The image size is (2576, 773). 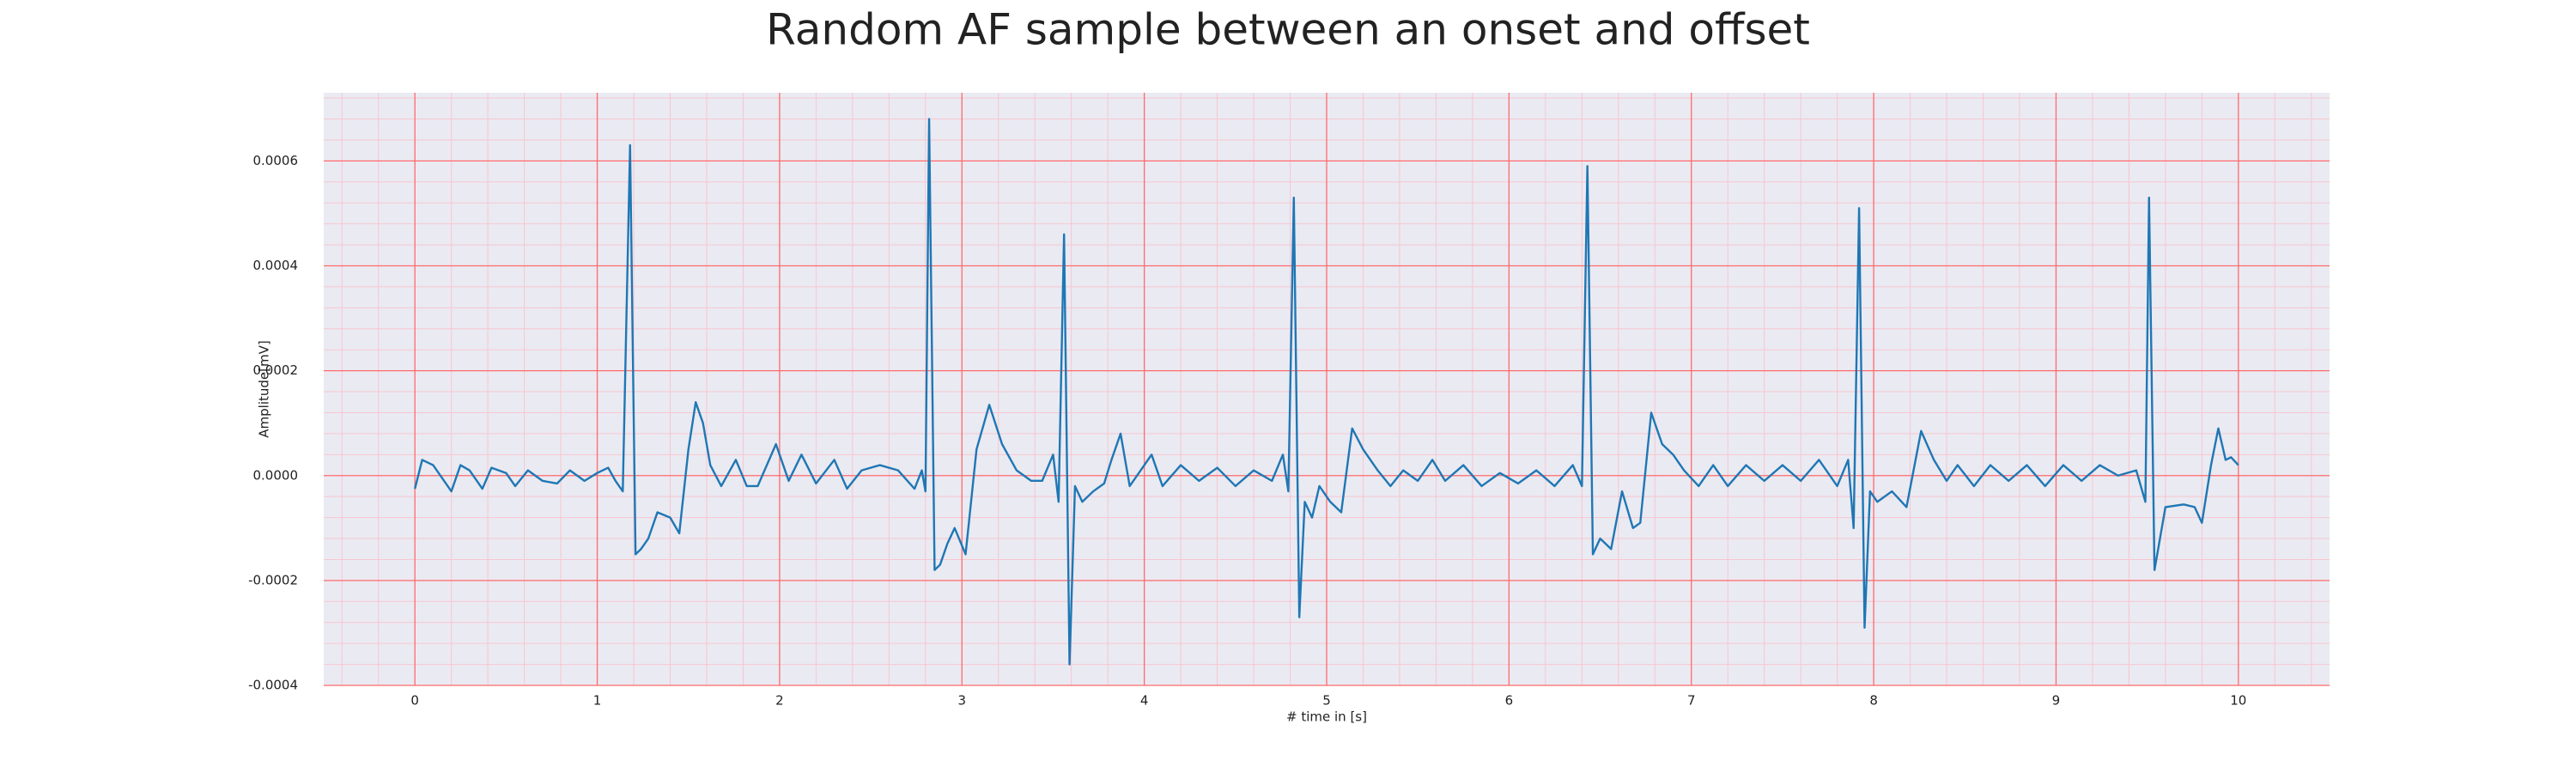 I want to click on x-tick-label: 10, so click(x=2238, y=701).